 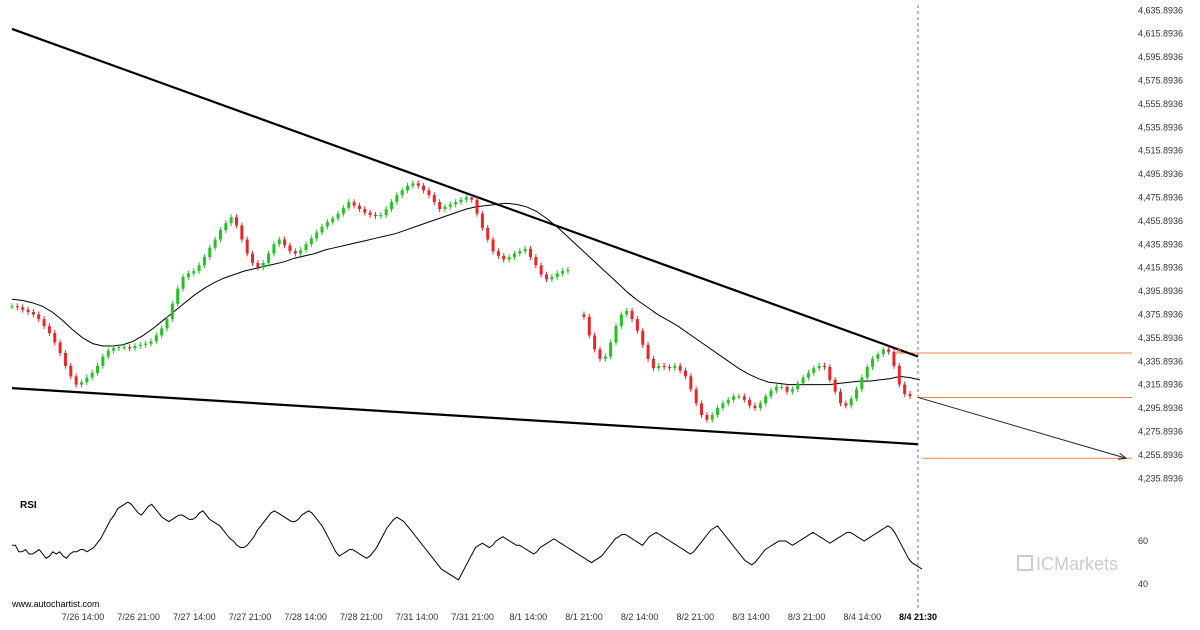 What do you see at coordinates (305, 617) in the screenshot?
I see `time-tick-label: 7/28 14:00` at bounding box center [305, 617].